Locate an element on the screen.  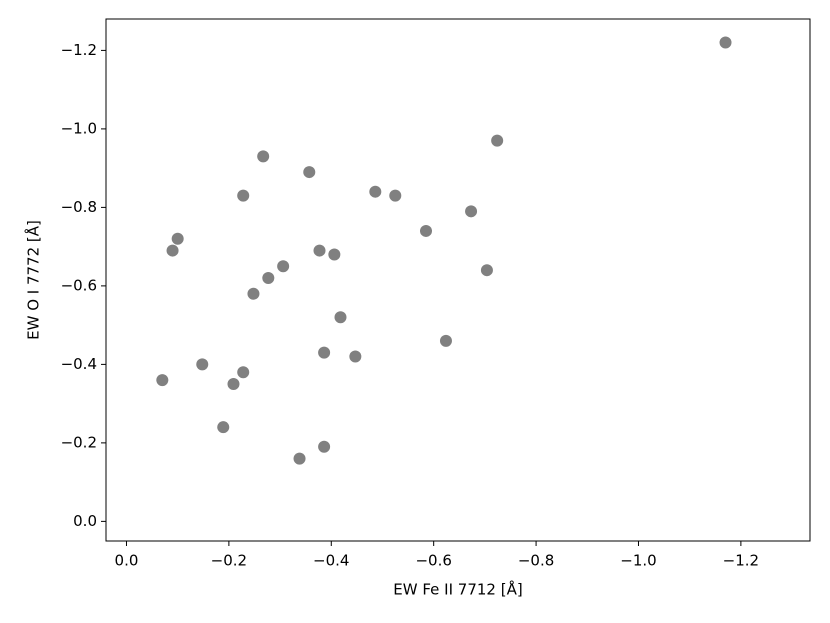
y-tick-label: −0.2 is located at coordinates (79, 442).